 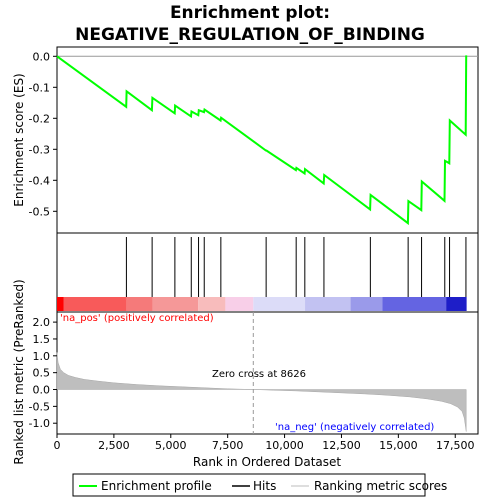 What do you see at coordinates (398, 445) in the screenshot?
I see `x-tick-label: 15,000` at bounding box center [398, 445].